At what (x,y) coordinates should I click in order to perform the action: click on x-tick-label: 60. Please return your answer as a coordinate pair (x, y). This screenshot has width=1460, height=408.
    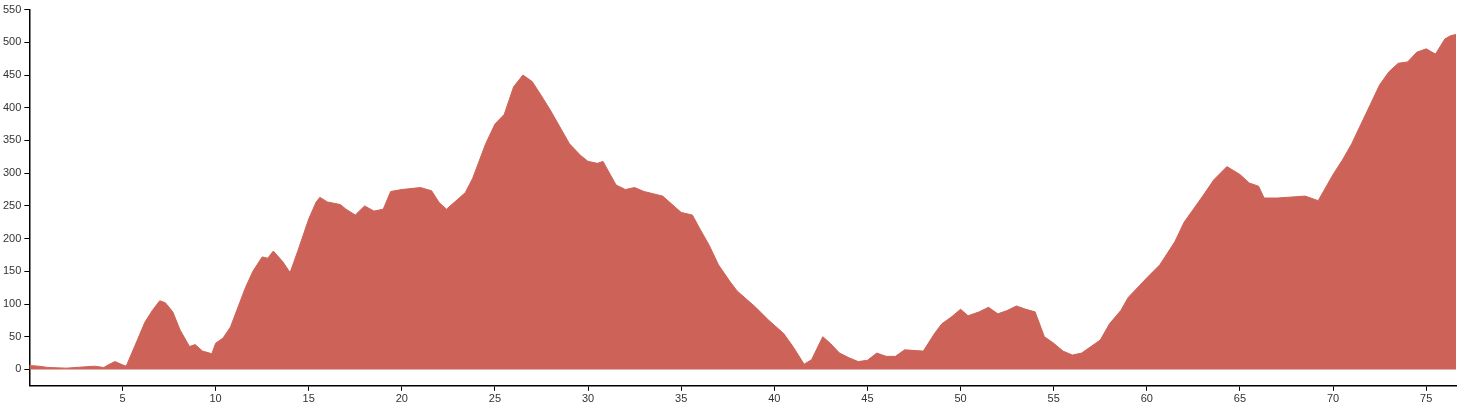
    Looking at the image, I should click on (1146, 398).